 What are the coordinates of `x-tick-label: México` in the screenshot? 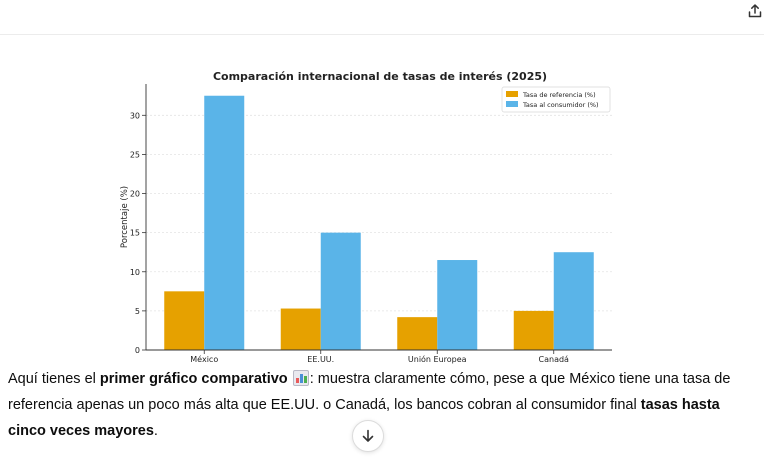 It's located at (204, 359).